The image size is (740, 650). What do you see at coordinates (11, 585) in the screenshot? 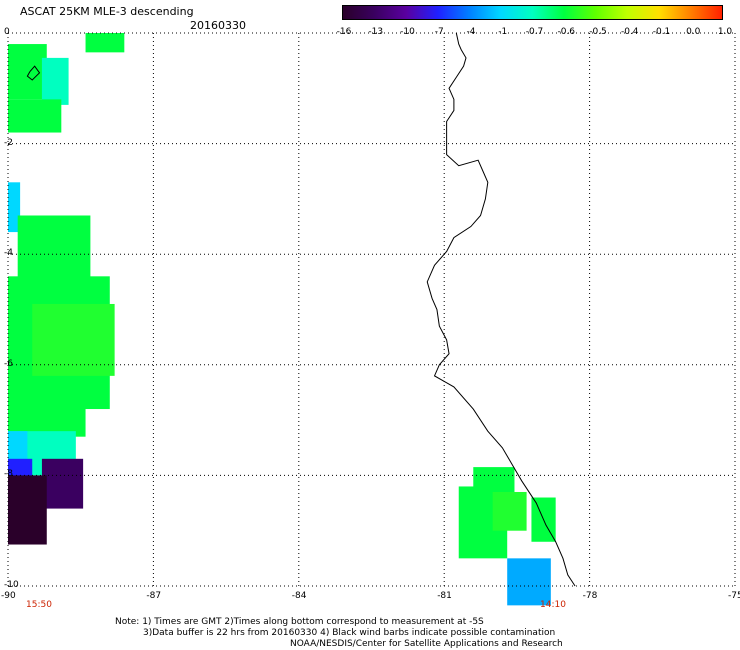
I see `y-tick-label: -10` at bounding box center [11, 585].